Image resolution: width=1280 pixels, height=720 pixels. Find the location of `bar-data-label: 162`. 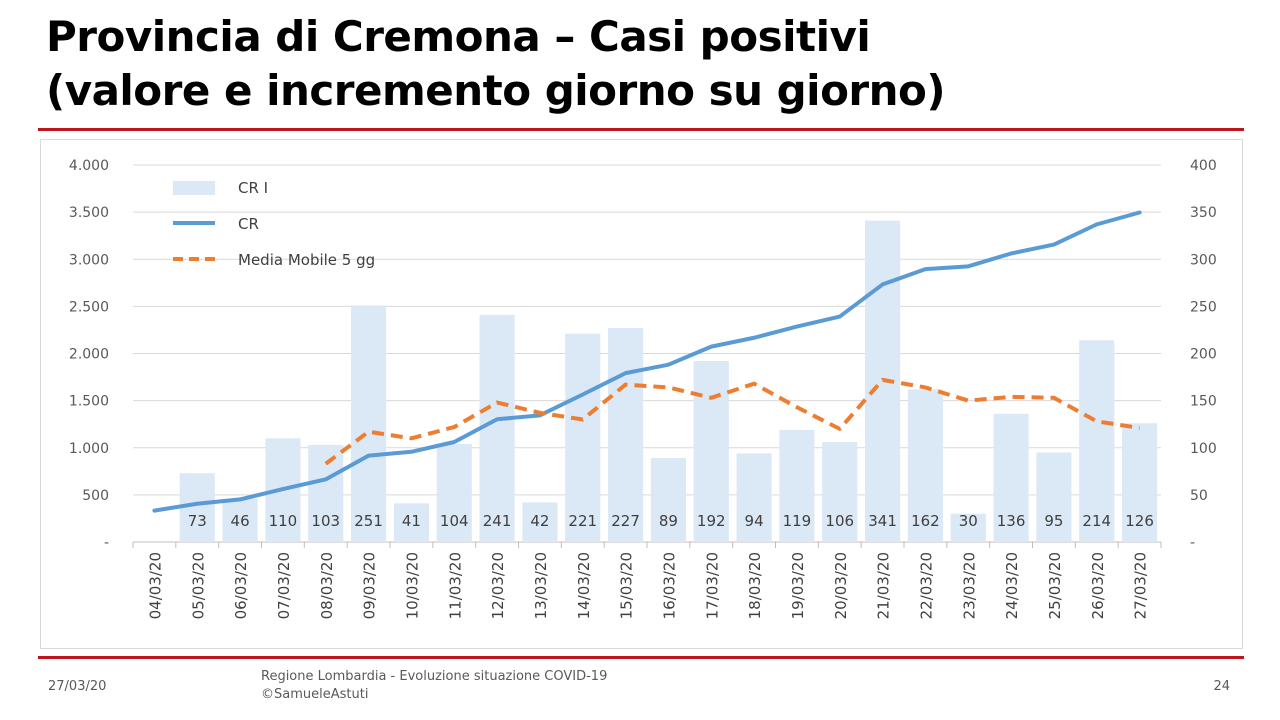

bar-data-label: 162 is located at coordinates (925, 521).